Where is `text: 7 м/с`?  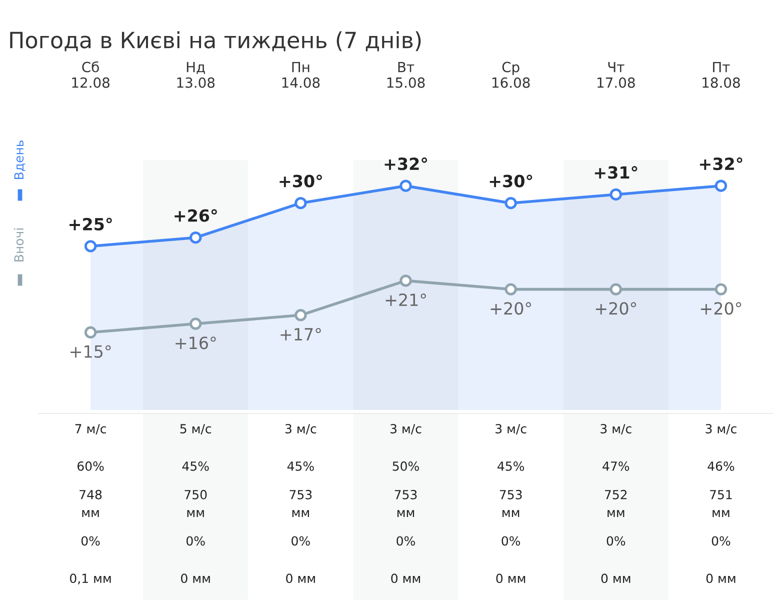
text: 7 м/с is located at coordinates (90, 429).